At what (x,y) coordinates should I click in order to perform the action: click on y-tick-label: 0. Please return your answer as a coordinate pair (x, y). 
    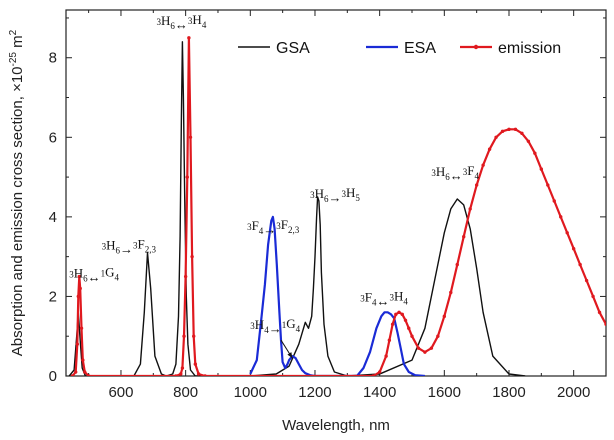
    Looking at the image, I should click on (53, 376).